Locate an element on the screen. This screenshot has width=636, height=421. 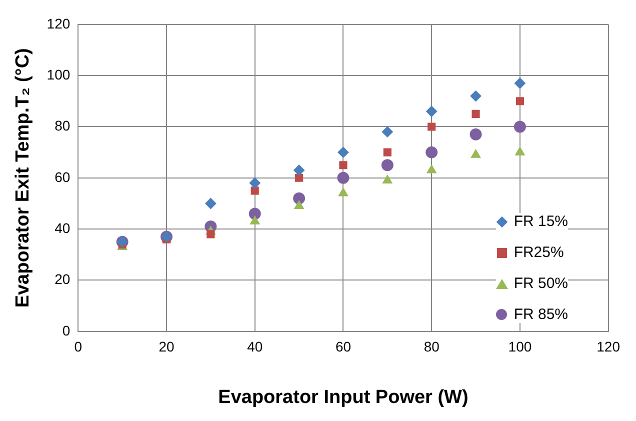
y-tick-label: 20 is located at coordinates (62, 279).